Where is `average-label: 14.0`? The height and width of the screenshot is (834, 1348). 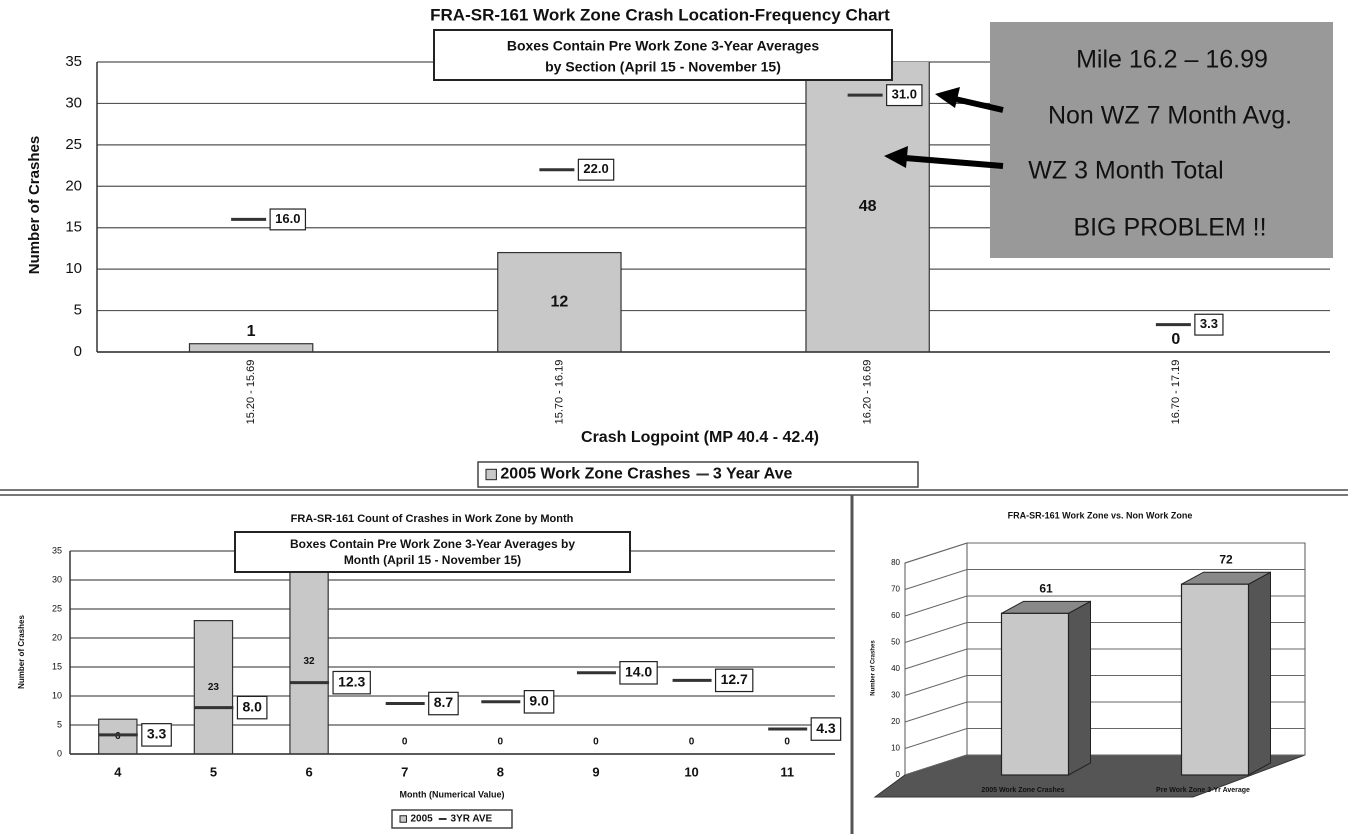
average-label: 14.0 is located at coordinates (638, 672).